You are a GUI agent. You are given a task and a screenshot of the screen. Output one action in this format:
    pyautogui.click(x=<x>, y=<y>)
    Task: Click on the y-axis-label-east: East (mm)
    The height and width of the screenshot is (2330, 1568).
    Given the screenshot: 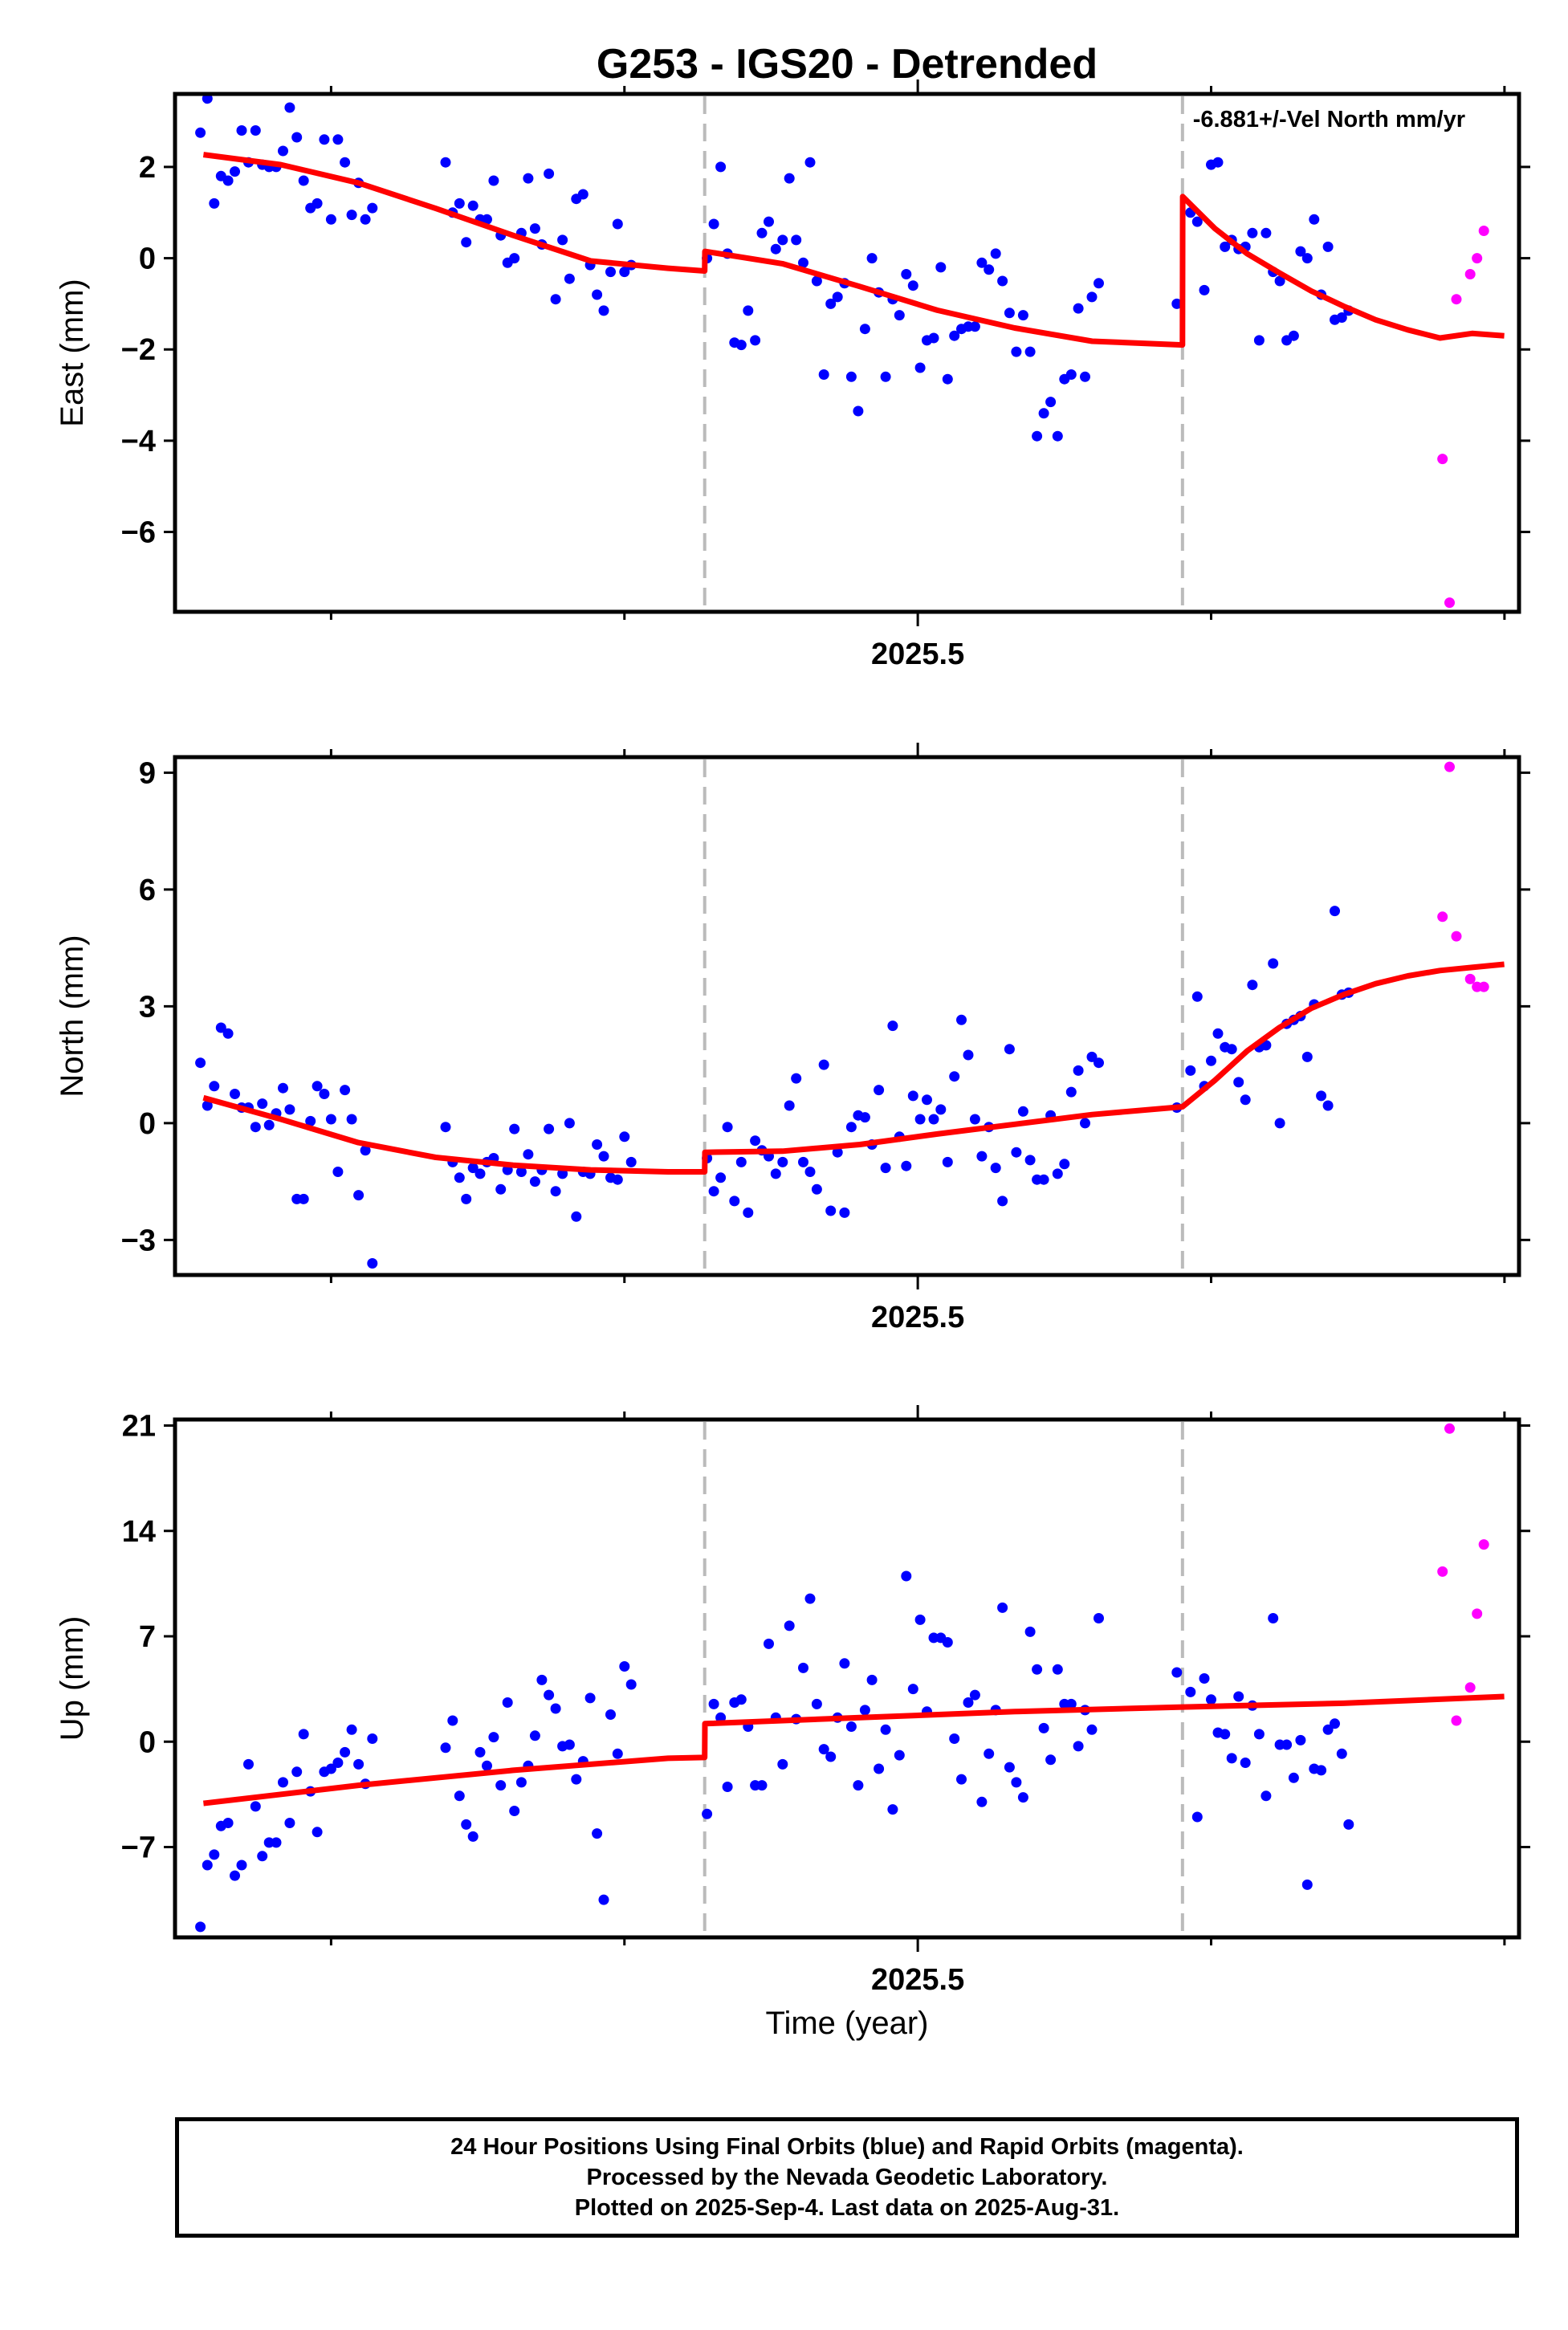 What is the action you would take?
    pyautogui.click(x=72, y=352)
    